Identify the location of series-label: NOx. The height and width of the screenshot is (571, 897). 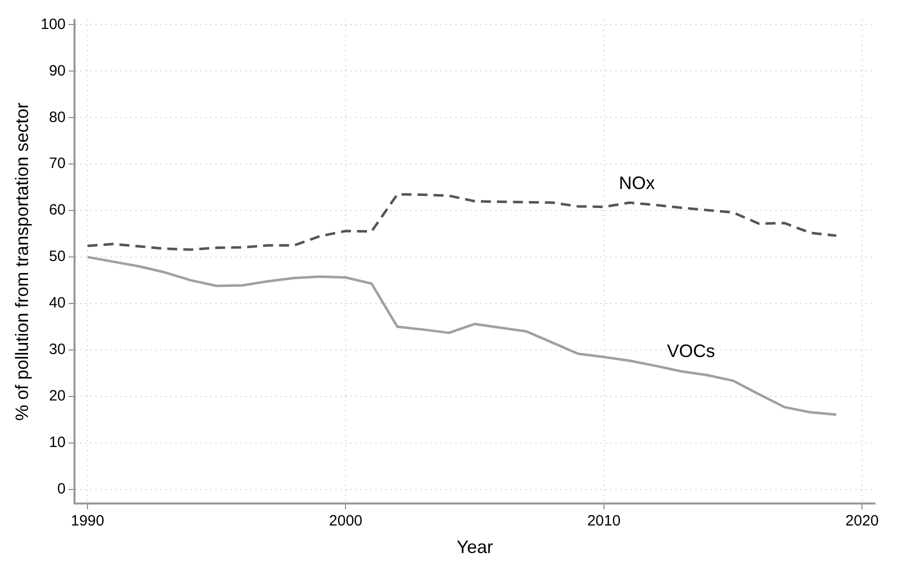
(636, 183).